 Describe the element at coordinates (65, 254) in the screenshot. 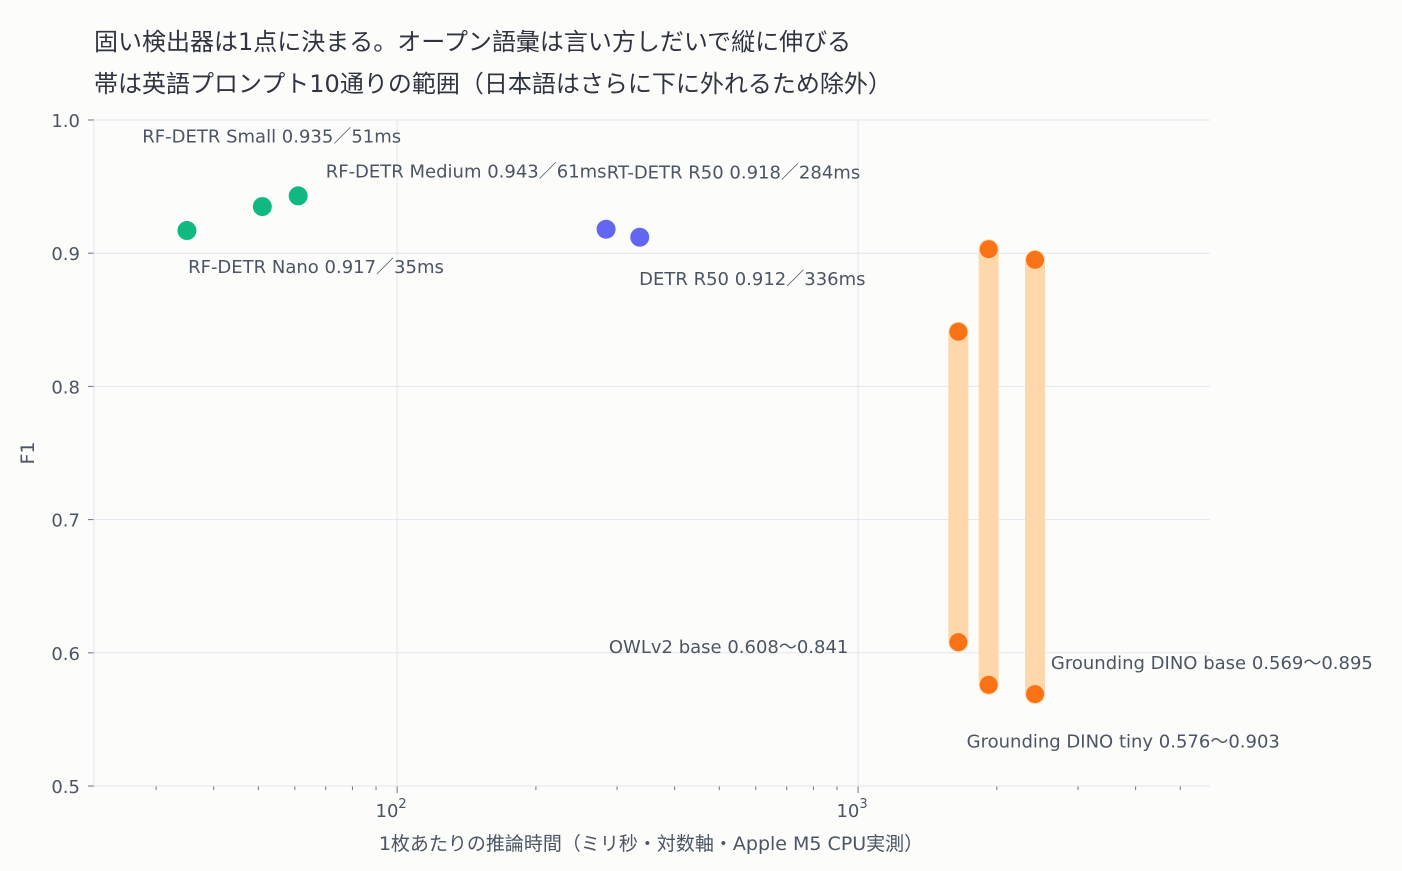

I see `y-tick-label: 0.9` at that location.